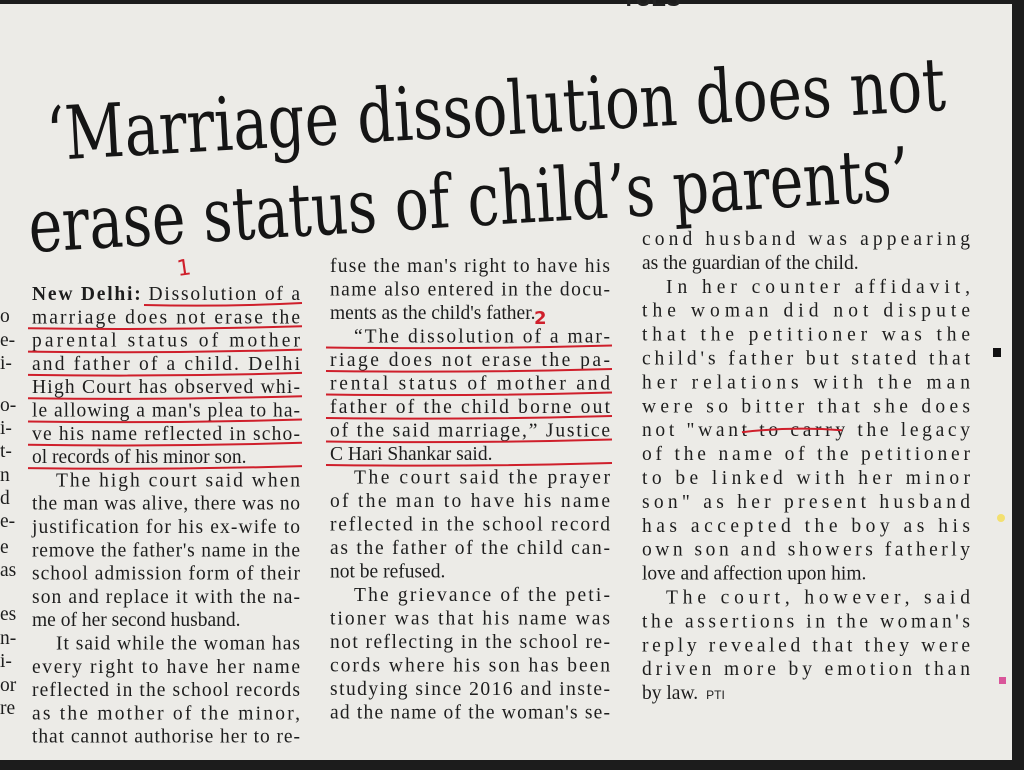  What do you see at coordinates (433, 313) in the screenshot?
I see `body-line: ments as the child's father.` at bounding box center [433, 313].